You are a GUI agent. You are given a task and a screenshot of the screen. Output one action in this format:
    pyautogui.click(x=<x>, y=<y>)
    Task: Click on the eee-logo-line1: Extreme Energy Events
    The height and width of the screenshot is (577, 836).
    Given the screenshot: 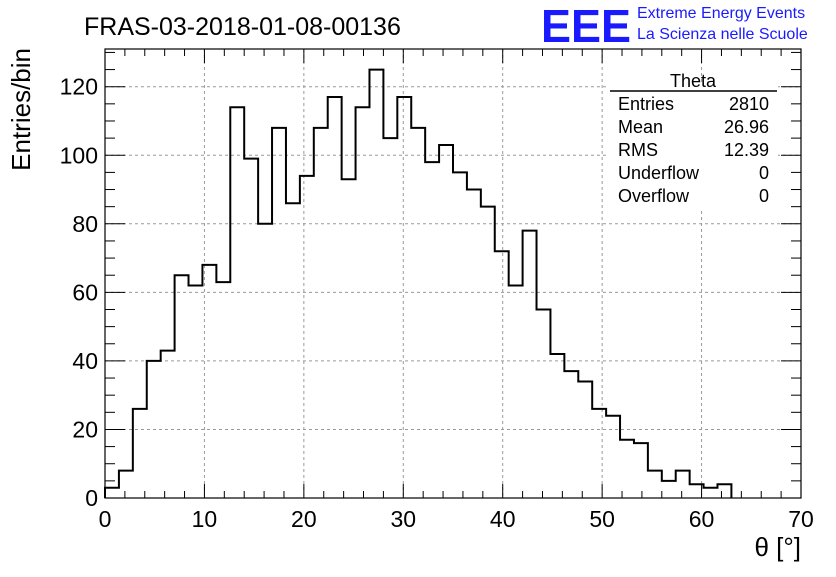 What is the action you would take?
    pyautogui.click(x=721, y=13)
    